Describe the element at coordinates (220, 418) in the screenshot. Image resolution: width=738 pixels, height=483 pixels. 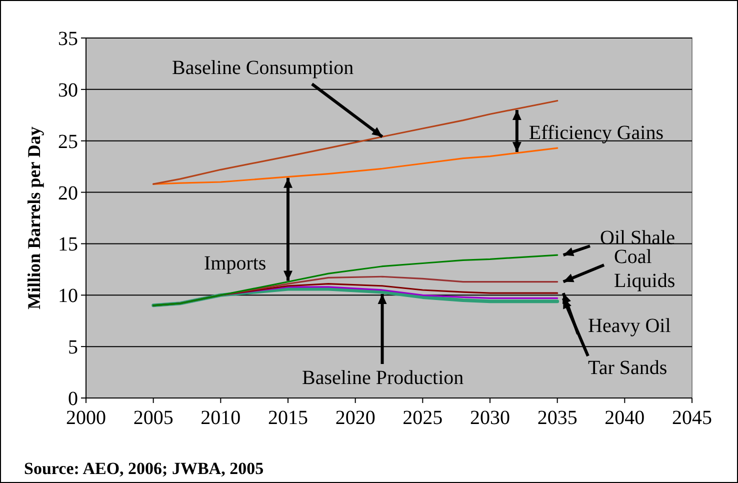
I see `x-tick-label: 2010` at that location.